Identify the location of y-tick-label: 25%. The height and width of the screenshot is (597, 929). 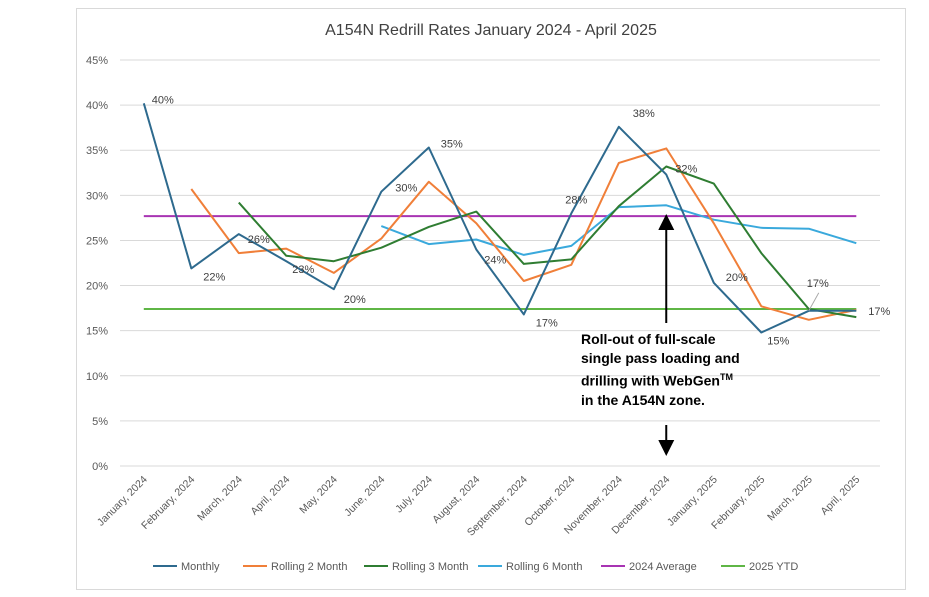
(97, 241).